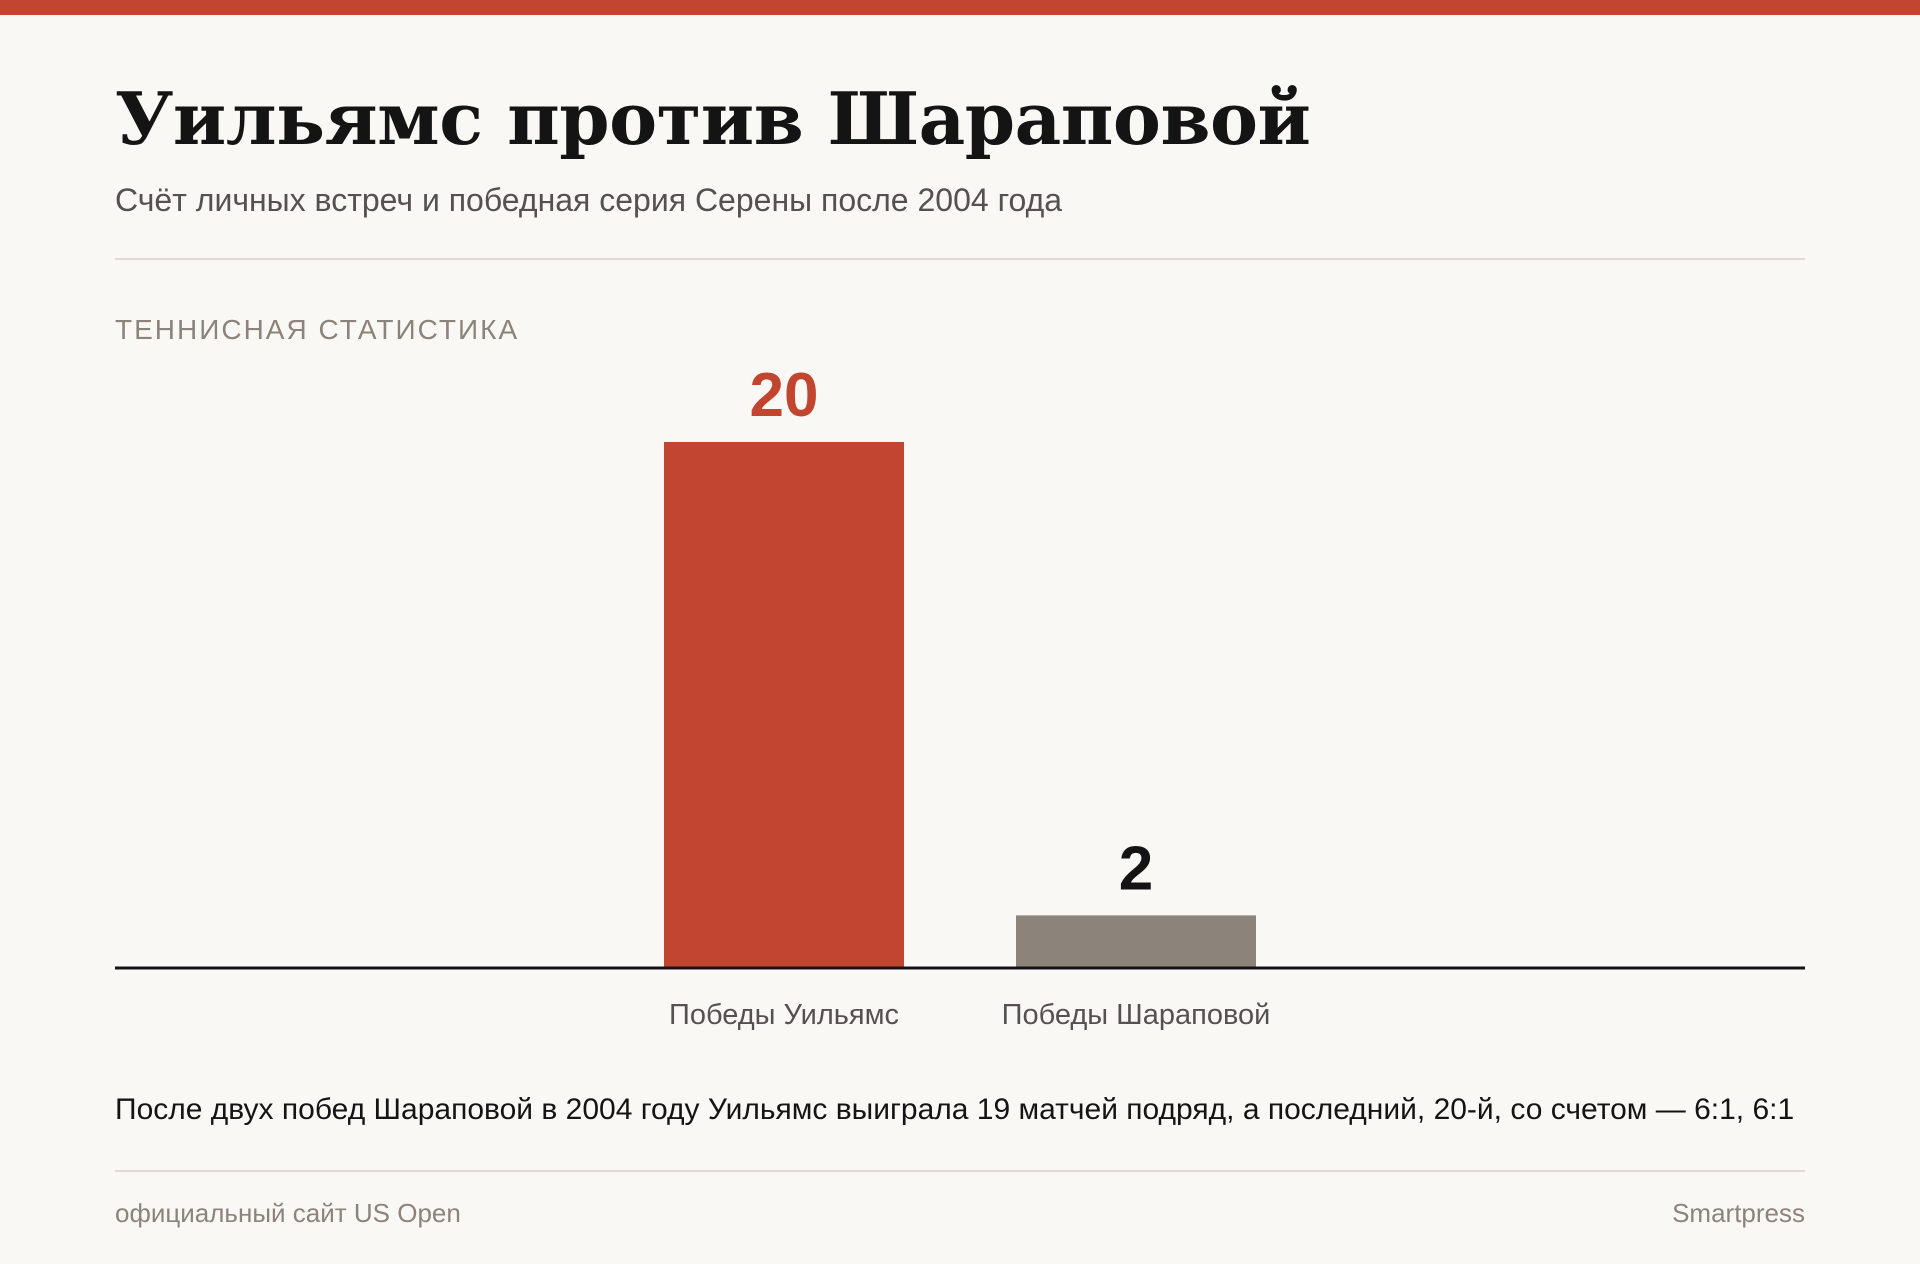 This screenshot has height=1264, width=1920. I want to click on source-label: официальный сайт US Open, so click(288, 1213).